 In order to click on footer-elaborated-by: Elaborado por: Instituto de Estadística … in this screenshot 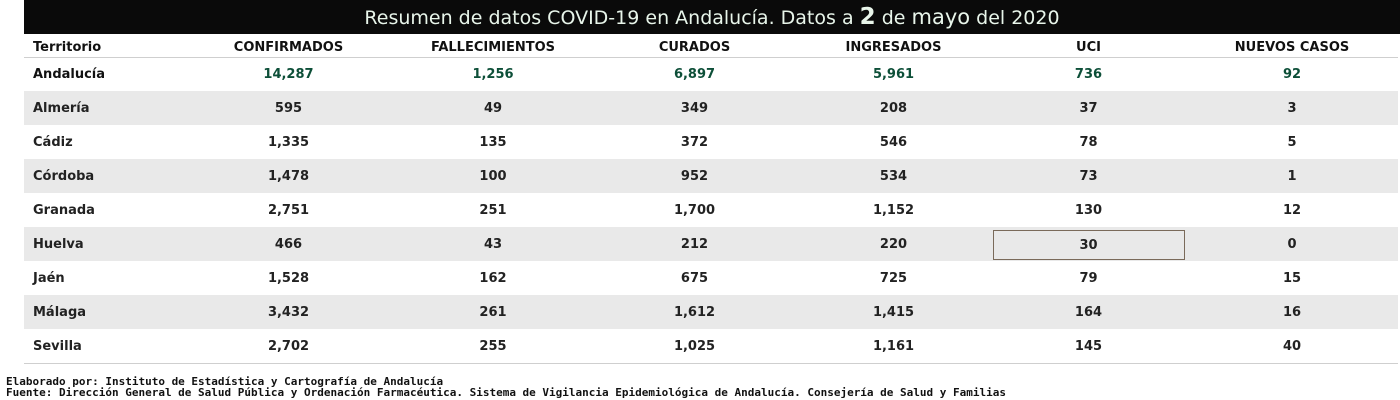, I will do `click(225, 381)`.